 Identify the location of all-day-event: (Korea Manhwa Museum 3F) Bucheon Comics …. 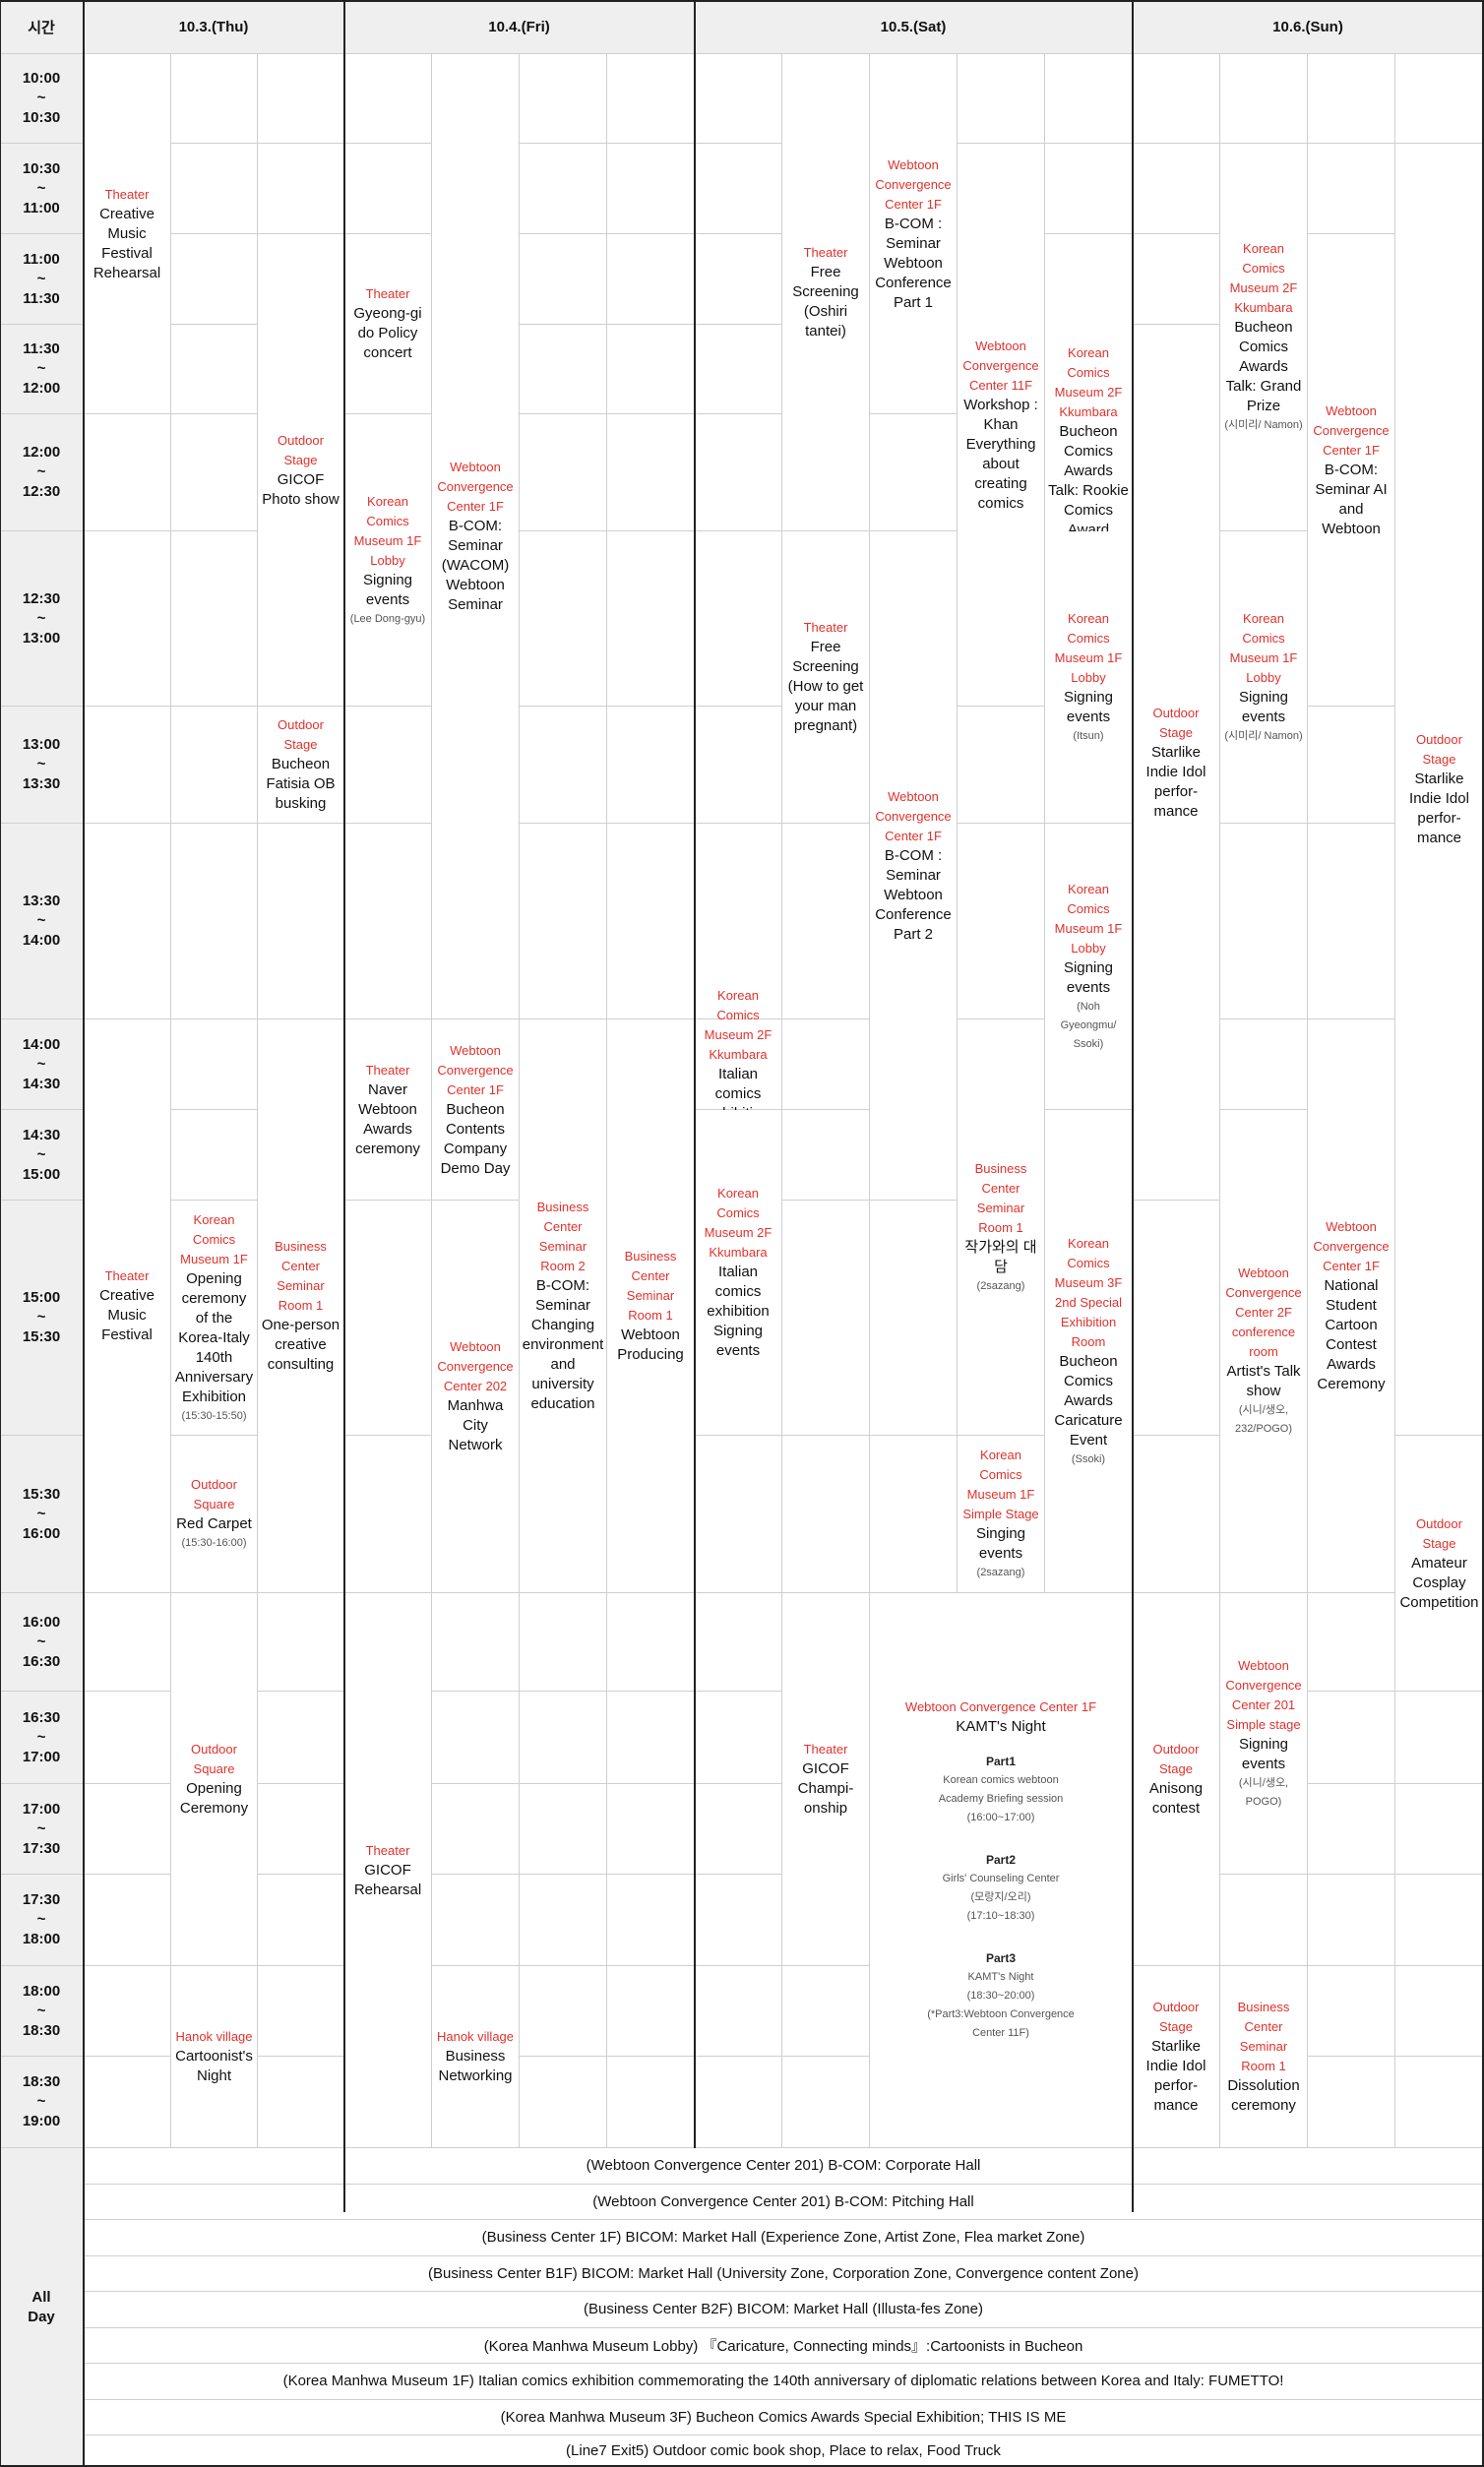
(784, 2417).